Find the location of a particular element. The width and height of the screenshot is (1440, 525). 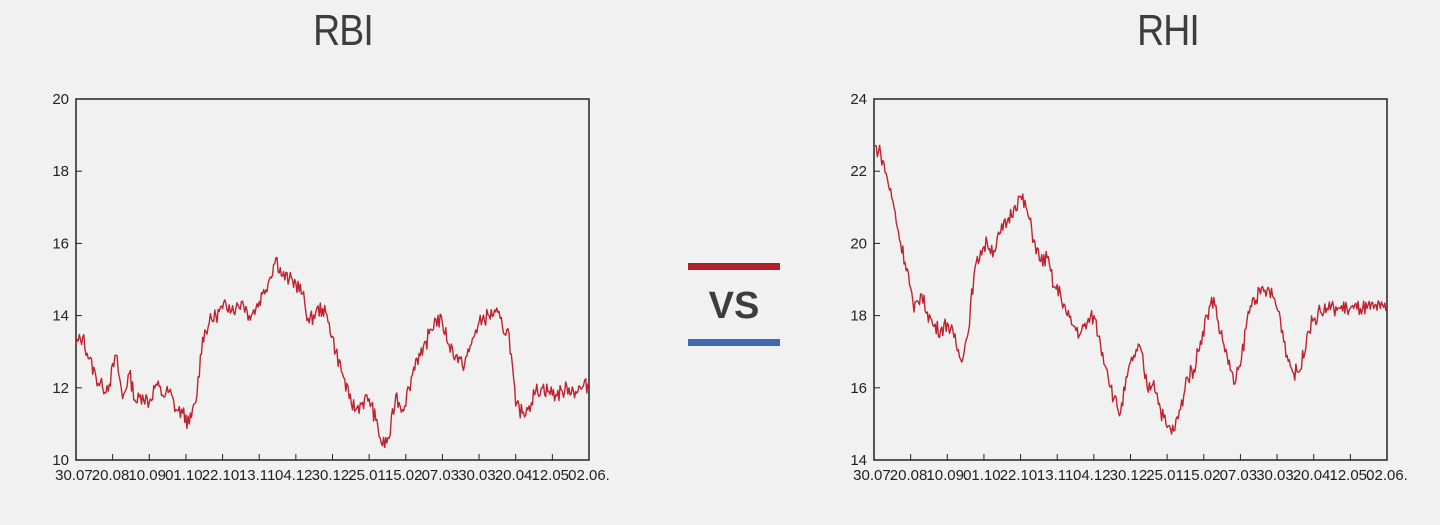

chart-title-rbi: RBI is located at coordinates (343, 30).